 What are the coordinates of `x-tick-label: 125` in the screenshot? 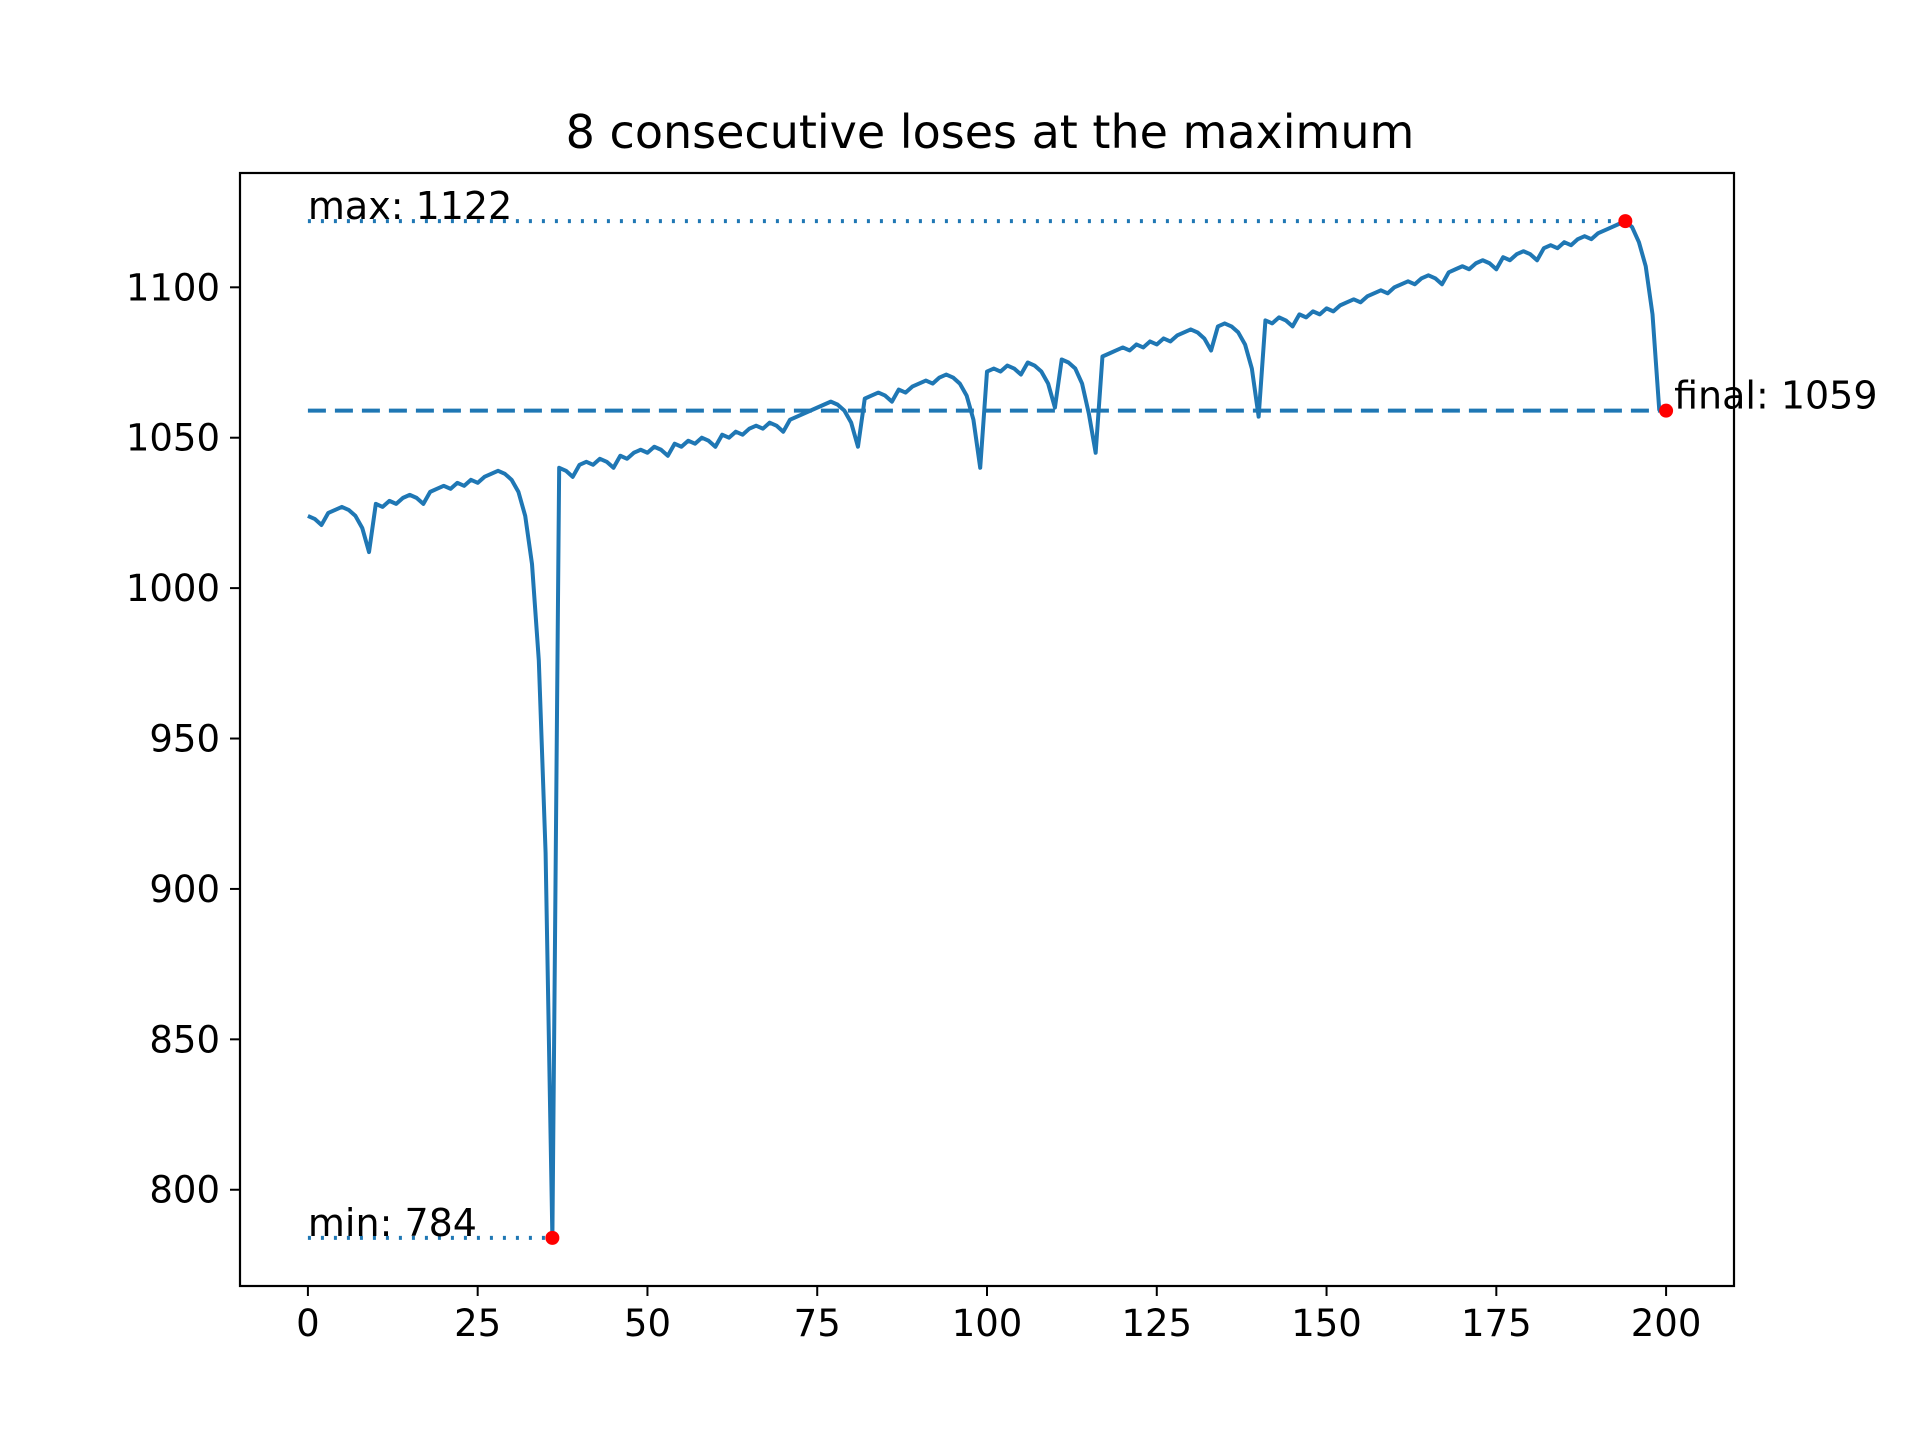 It's located at (1156, 1323).